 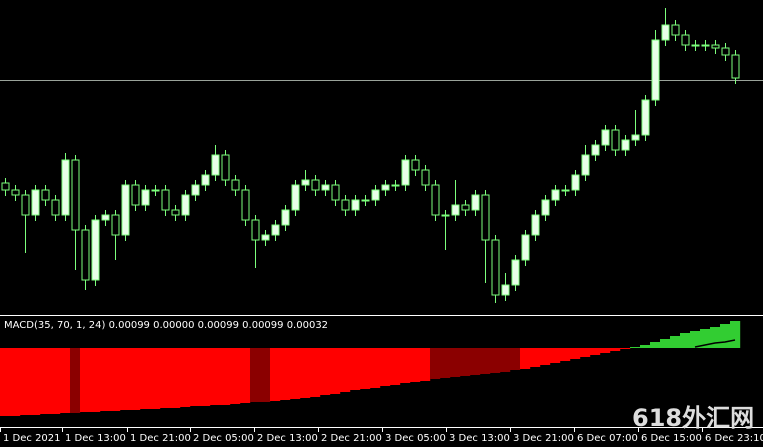 I want to click on x-tick-label: 2 Dec 21:00, so click(x=351, y=438).